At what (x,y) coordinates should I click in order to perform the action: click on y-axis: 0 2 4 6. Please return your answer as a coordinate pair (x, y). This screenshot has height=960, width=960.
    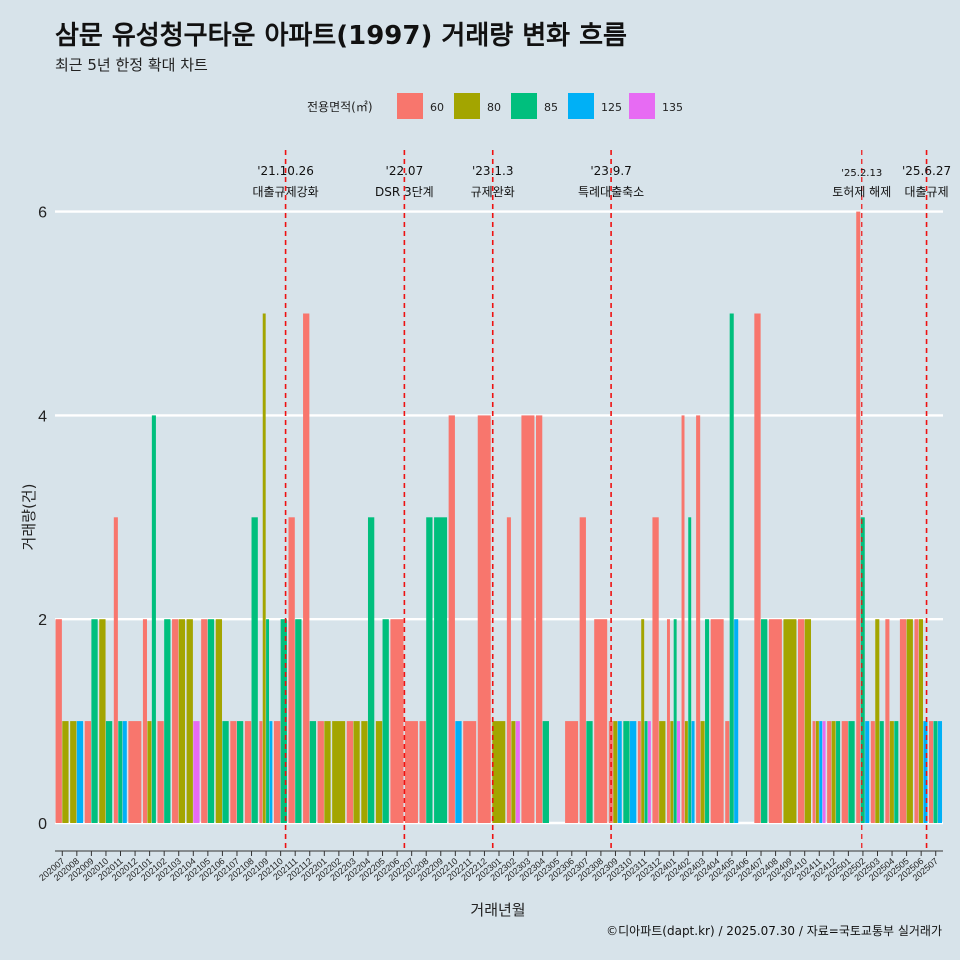
    Looking at the image, I should click on (42, 519).